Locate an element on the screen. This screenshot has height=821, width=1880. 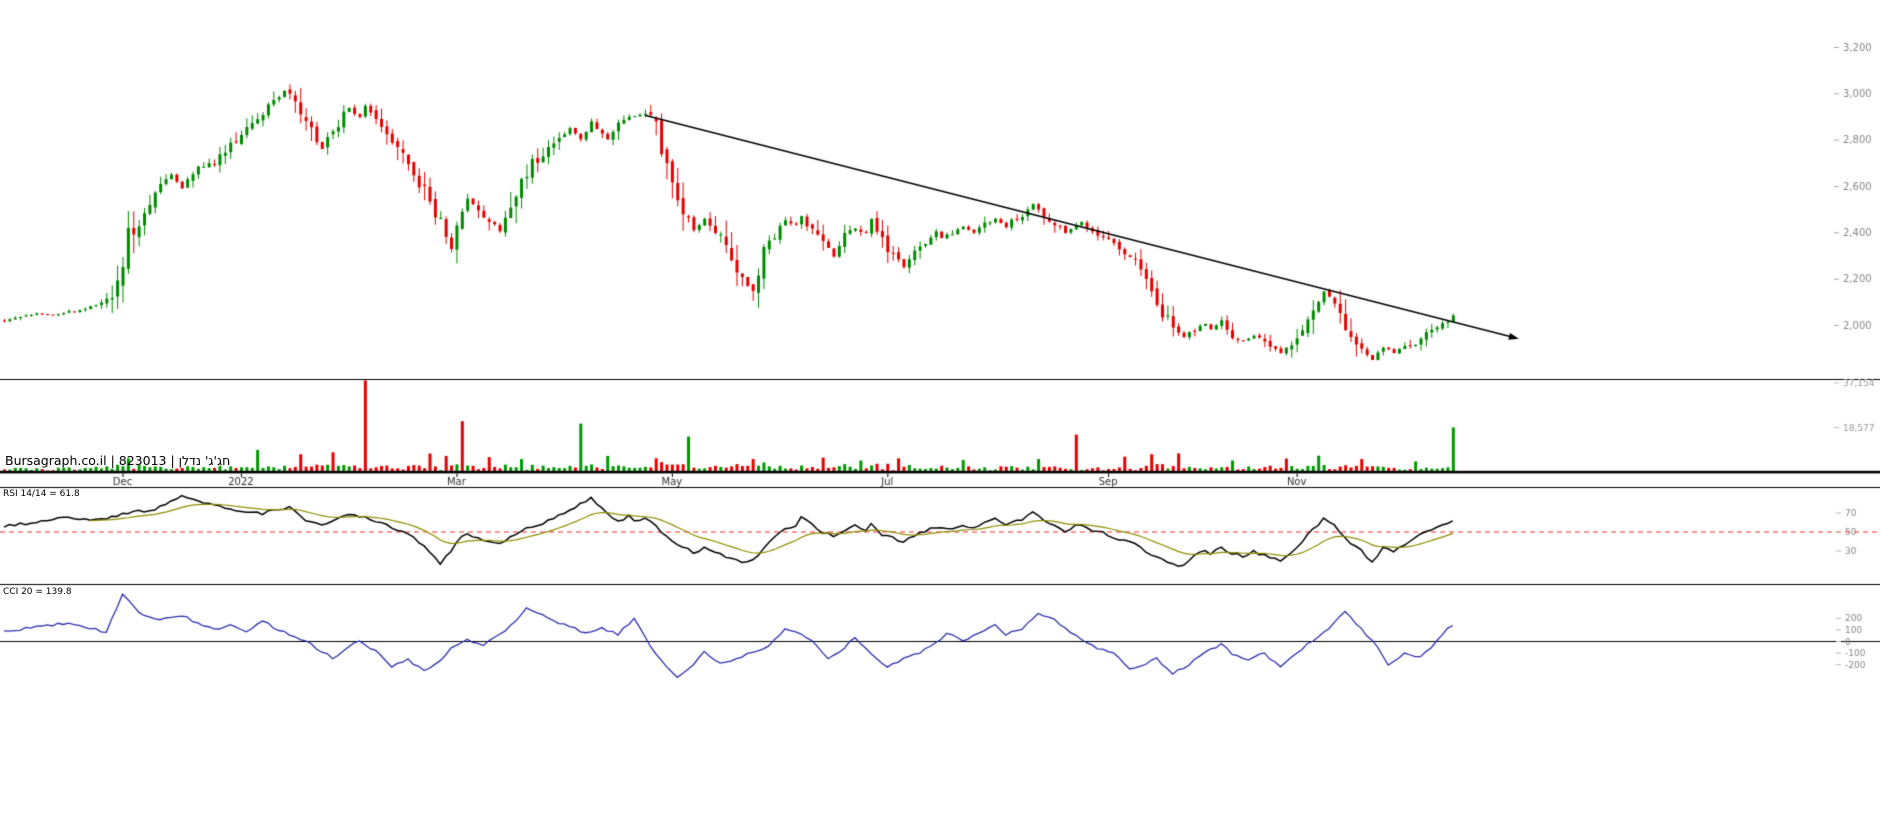
brand-watermark: Bursagraph.co.il | 823013 | חג'ג' נדלן is located at coordinates (118, 460).